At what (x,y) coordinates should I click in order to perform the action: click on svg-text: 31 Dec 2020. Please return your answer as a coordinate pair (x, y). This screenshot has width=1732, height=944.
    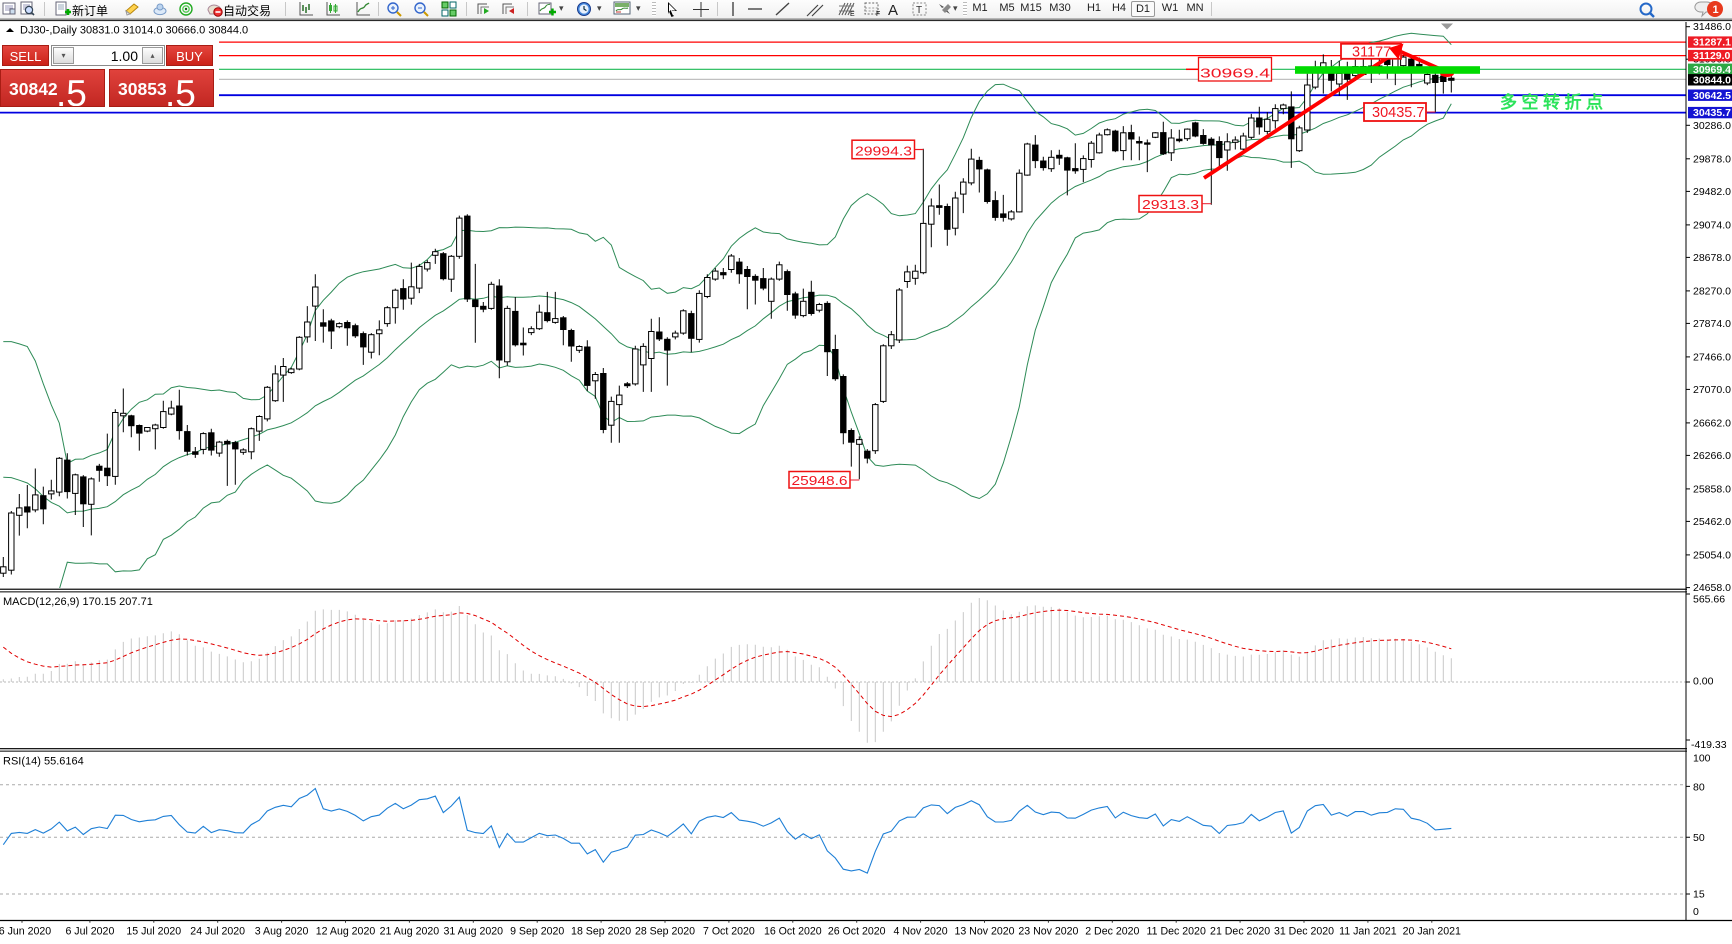
    Looking at the image, I should click on (1304, 932).